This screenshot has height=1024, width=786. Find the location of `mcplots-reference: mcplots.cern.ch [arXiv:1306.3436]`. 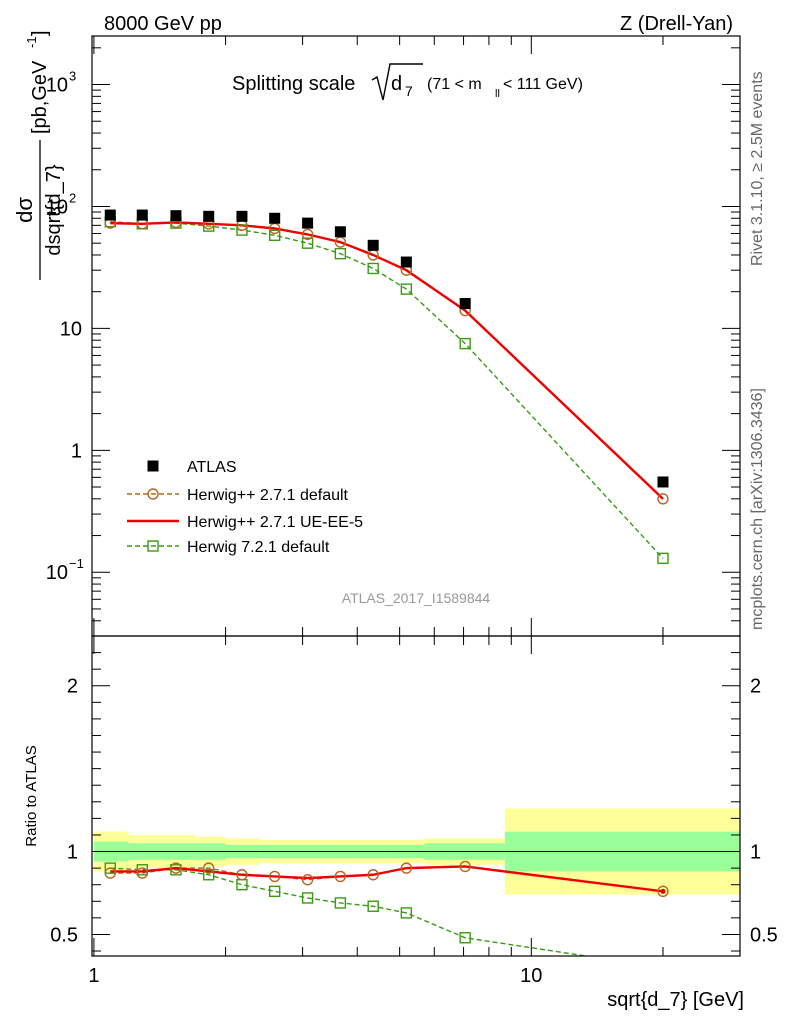

mcplots-reference: mcplots.cern.ch [arXiv:1306.3436] is located at coordinates (757, 509).